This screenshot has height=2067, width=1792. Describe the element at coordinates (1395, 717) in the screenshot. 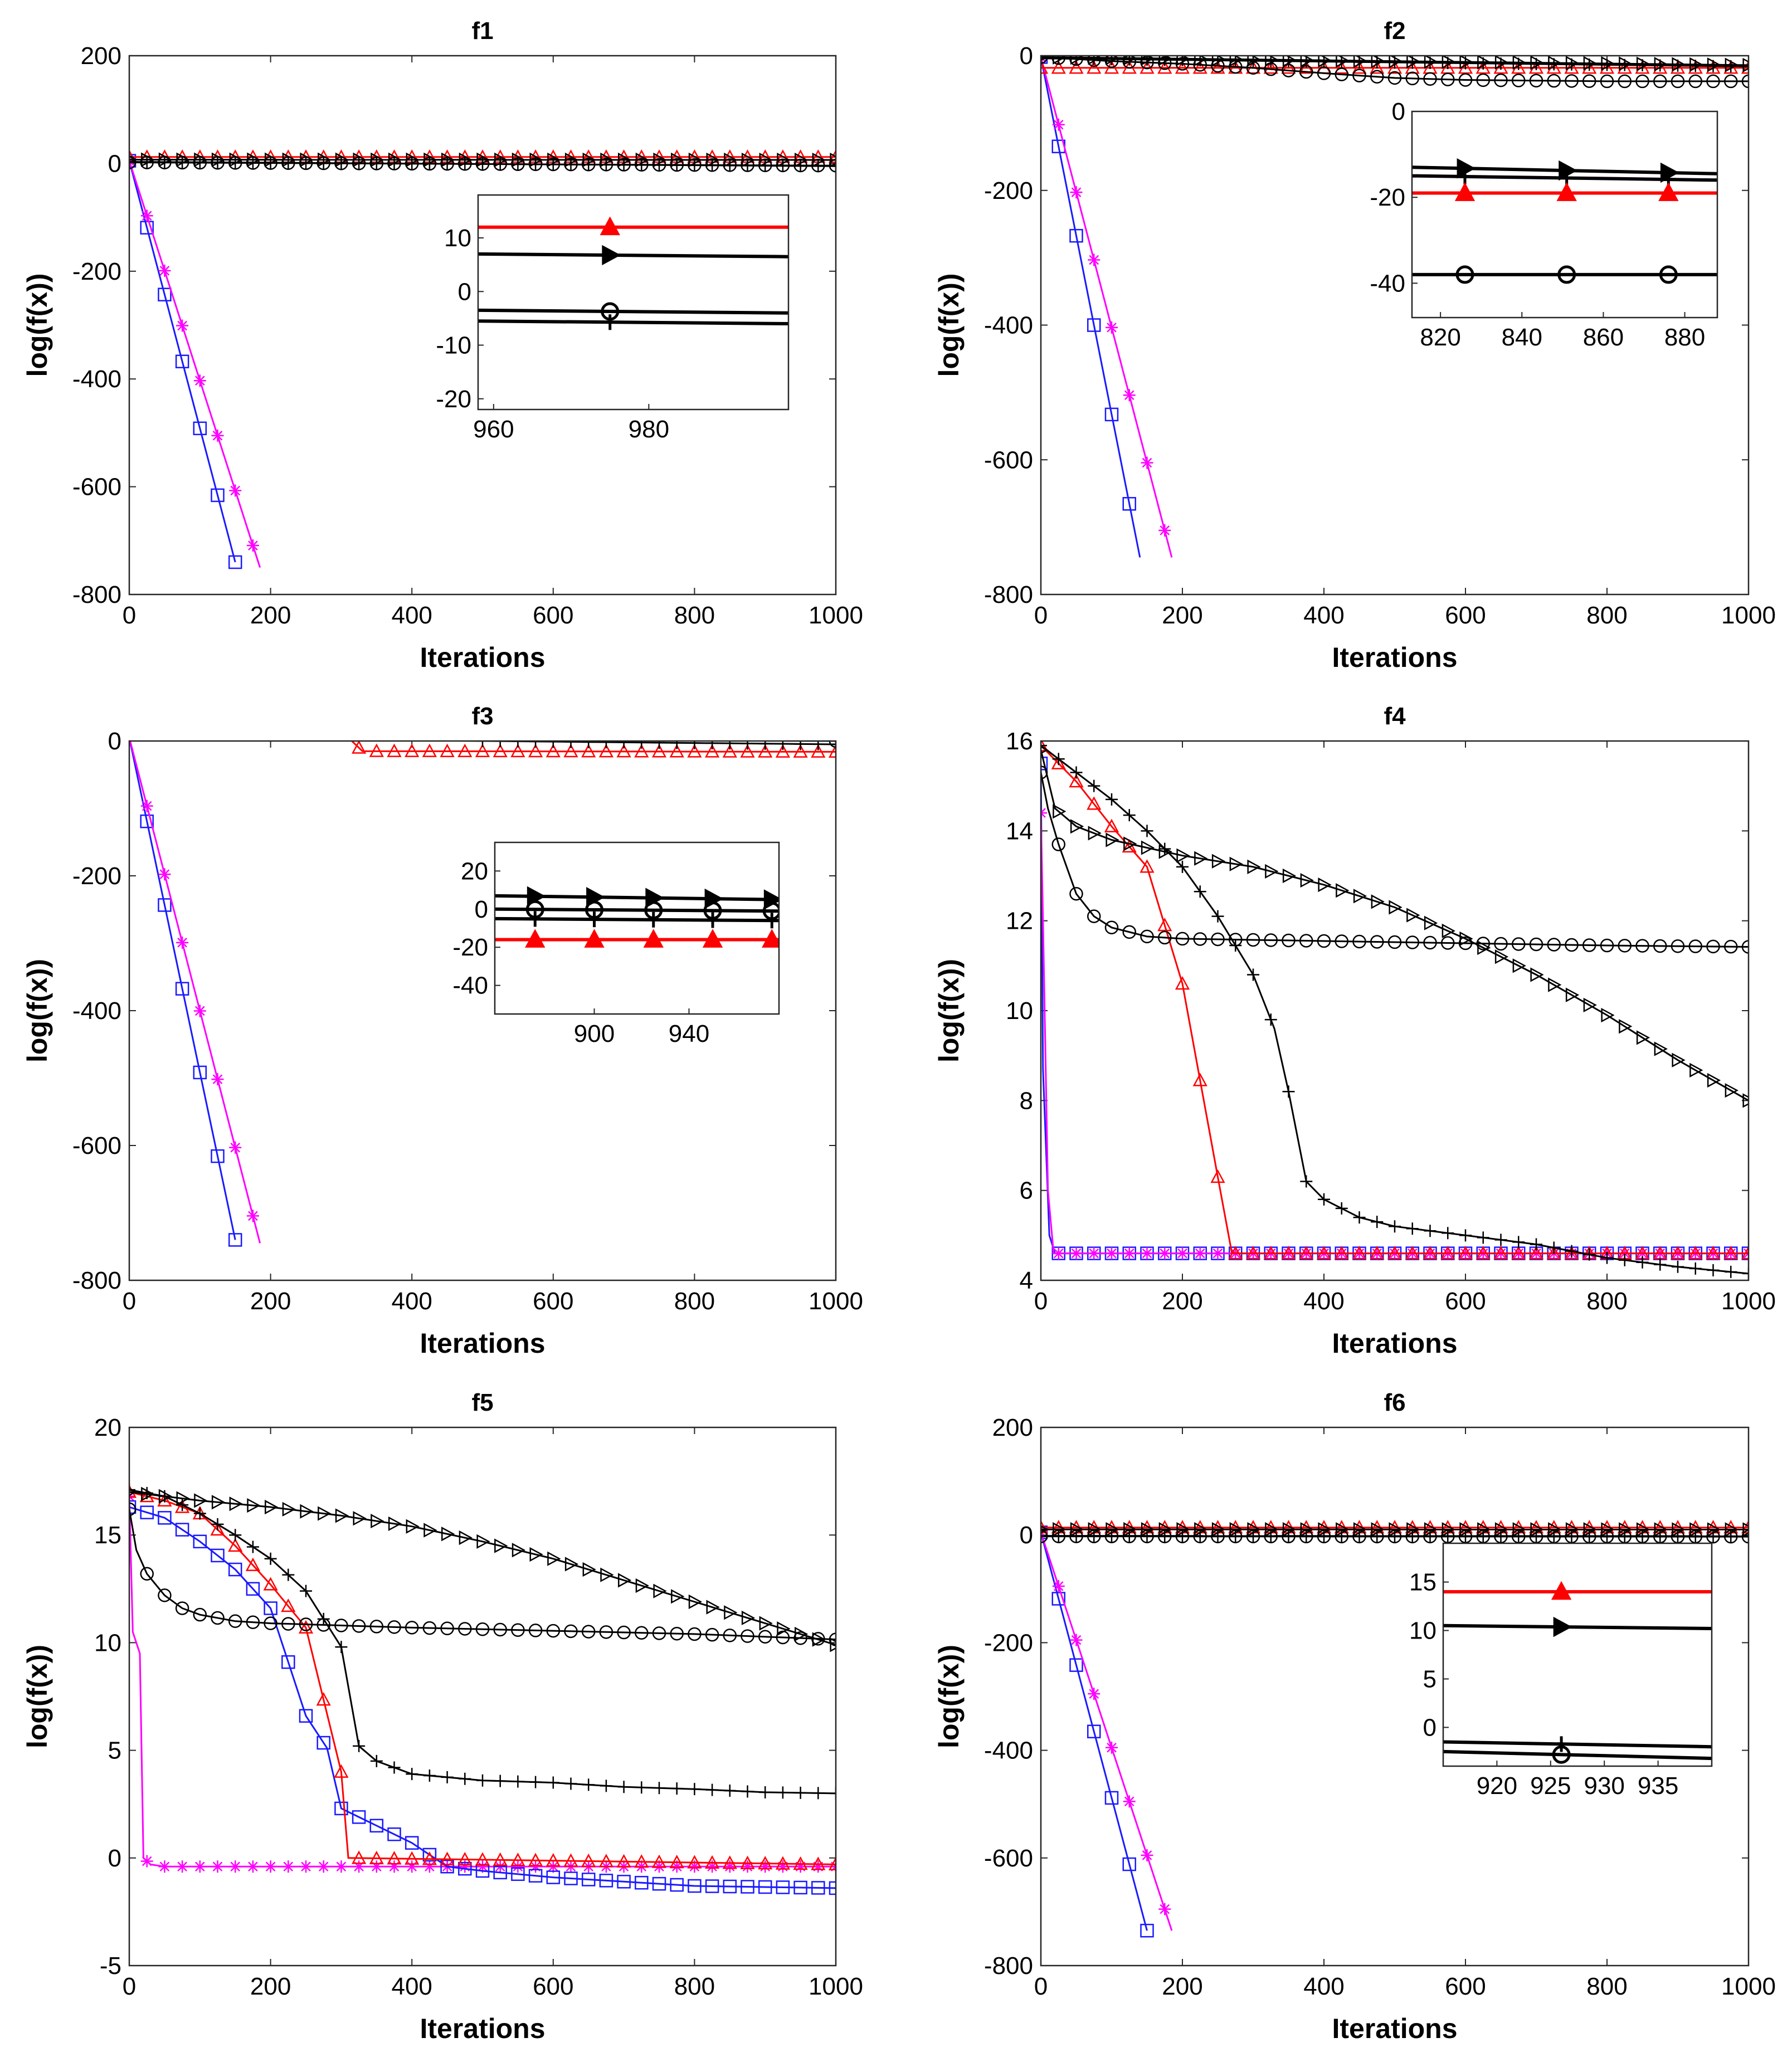

I see `chart-title: f4` at that location.